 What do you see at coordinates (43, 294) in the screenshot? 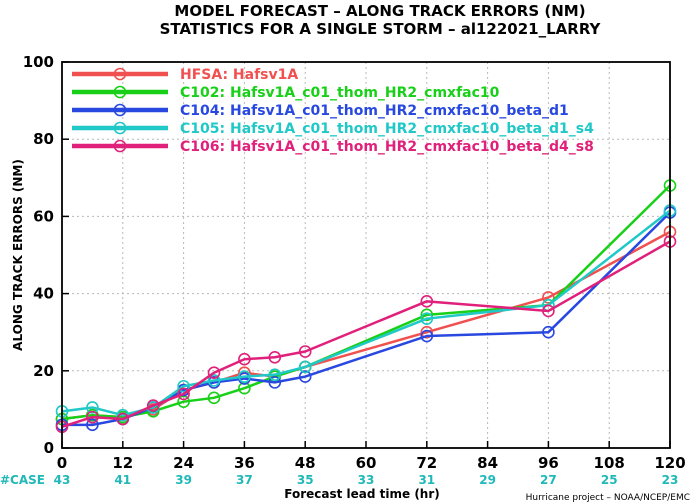
I see `y-tick-label: 40` at bounding box center [43, 294].